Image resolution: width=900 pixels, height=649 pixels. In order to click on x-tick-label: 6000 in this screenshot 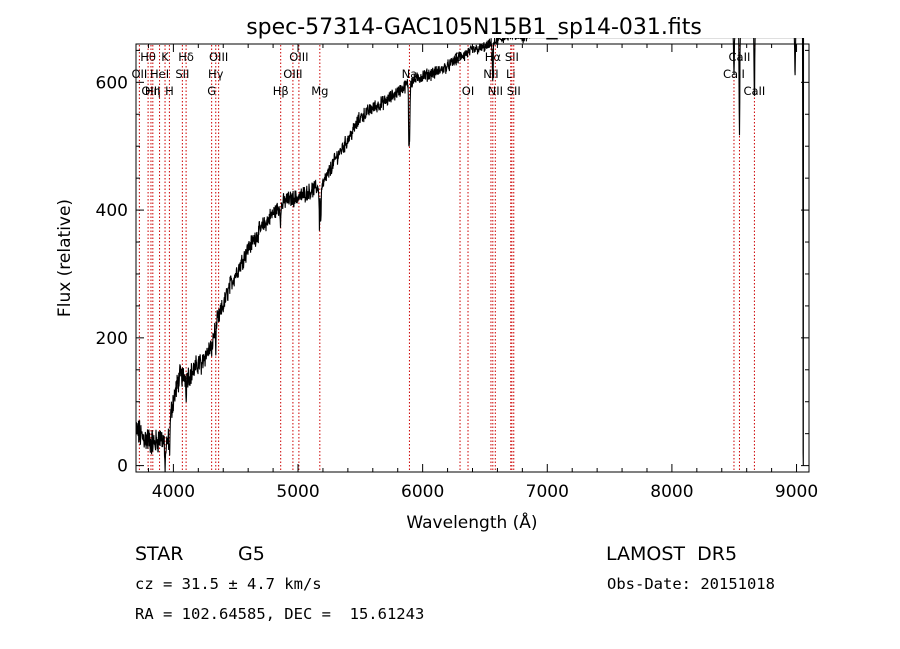, I will do `click(422, 492)`.